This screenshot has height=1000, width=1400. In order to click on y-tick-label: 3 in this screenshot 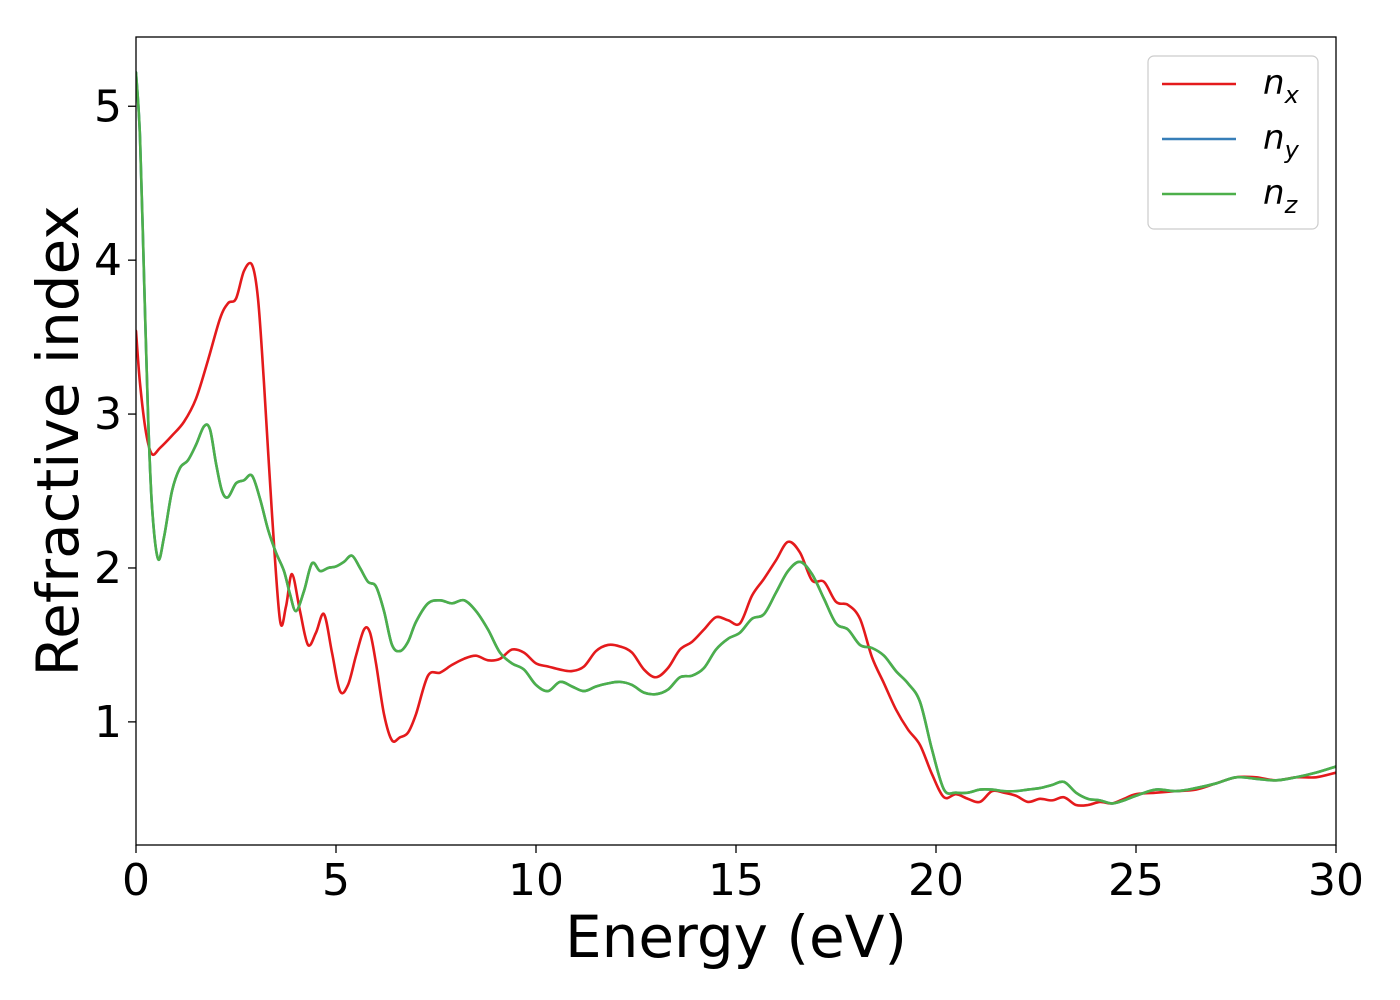, I will do `click(108, 414)`.